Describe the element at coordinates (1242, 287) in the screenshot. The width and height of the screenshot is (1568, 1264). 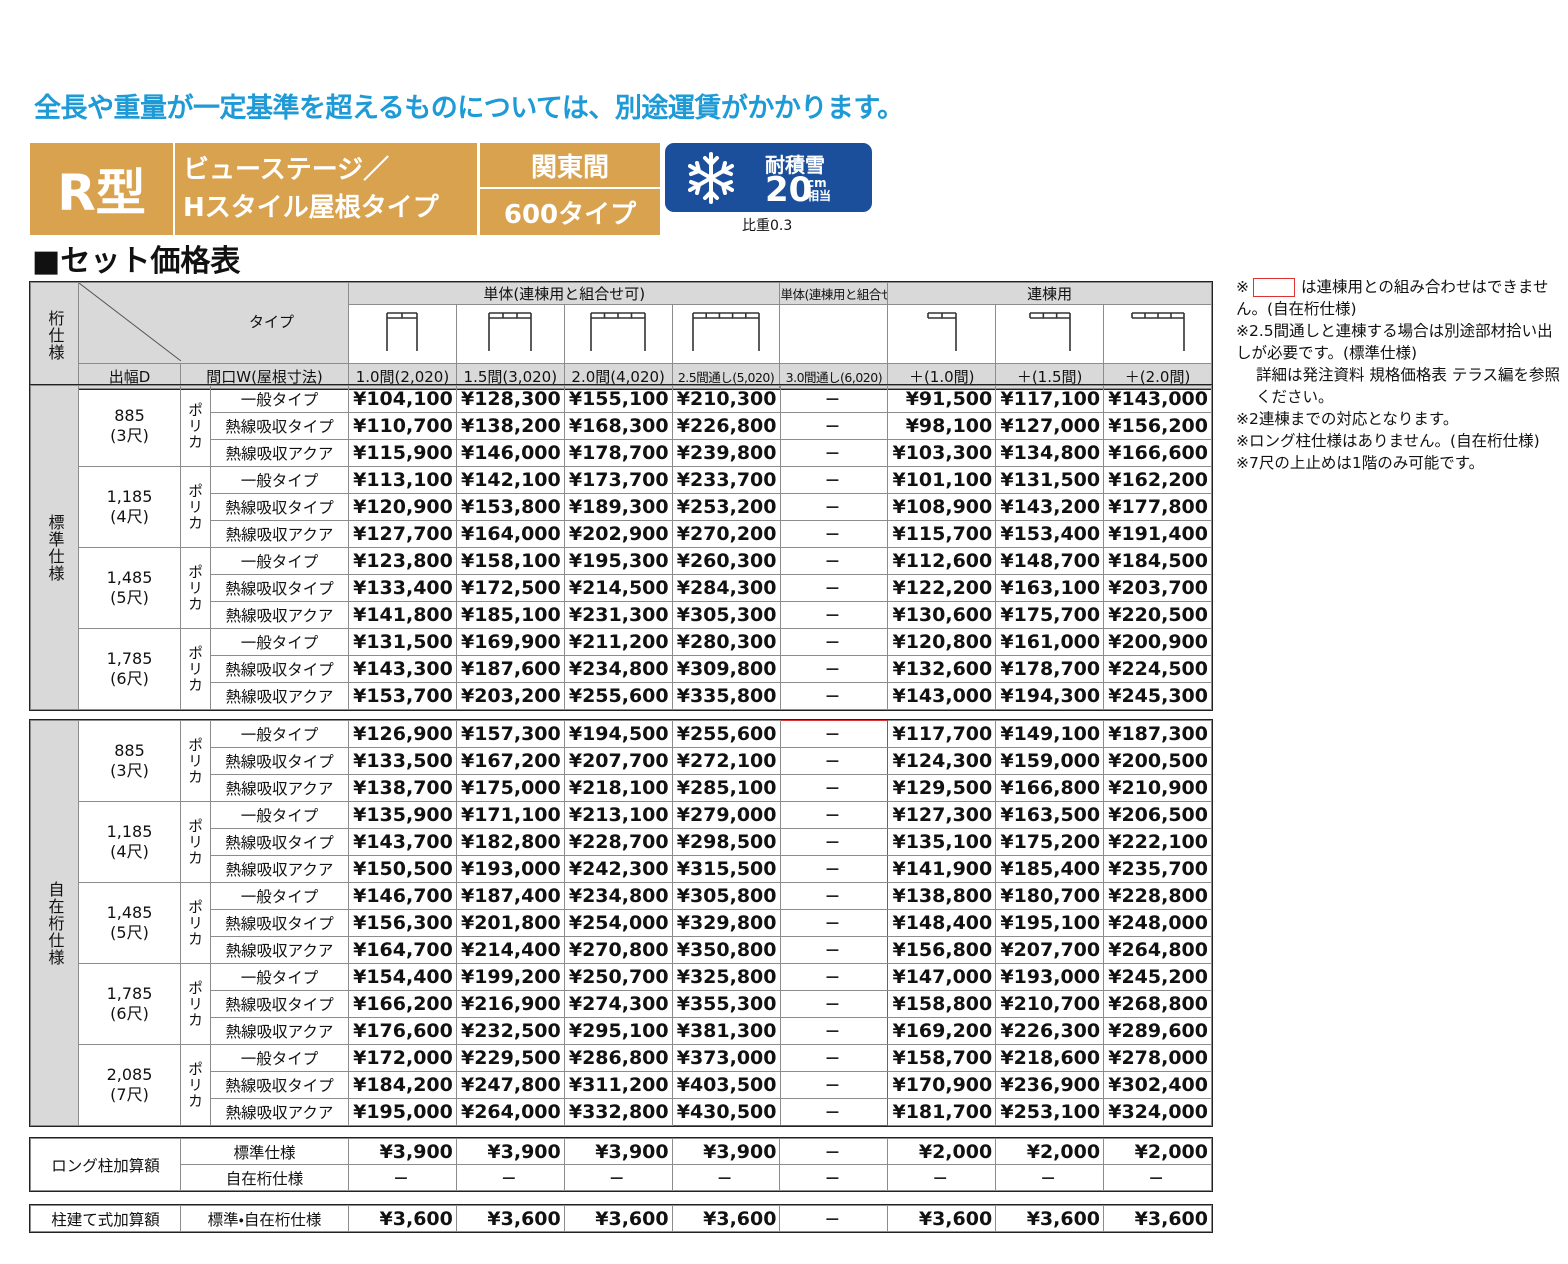
I see `note-mark: ※` at that location.